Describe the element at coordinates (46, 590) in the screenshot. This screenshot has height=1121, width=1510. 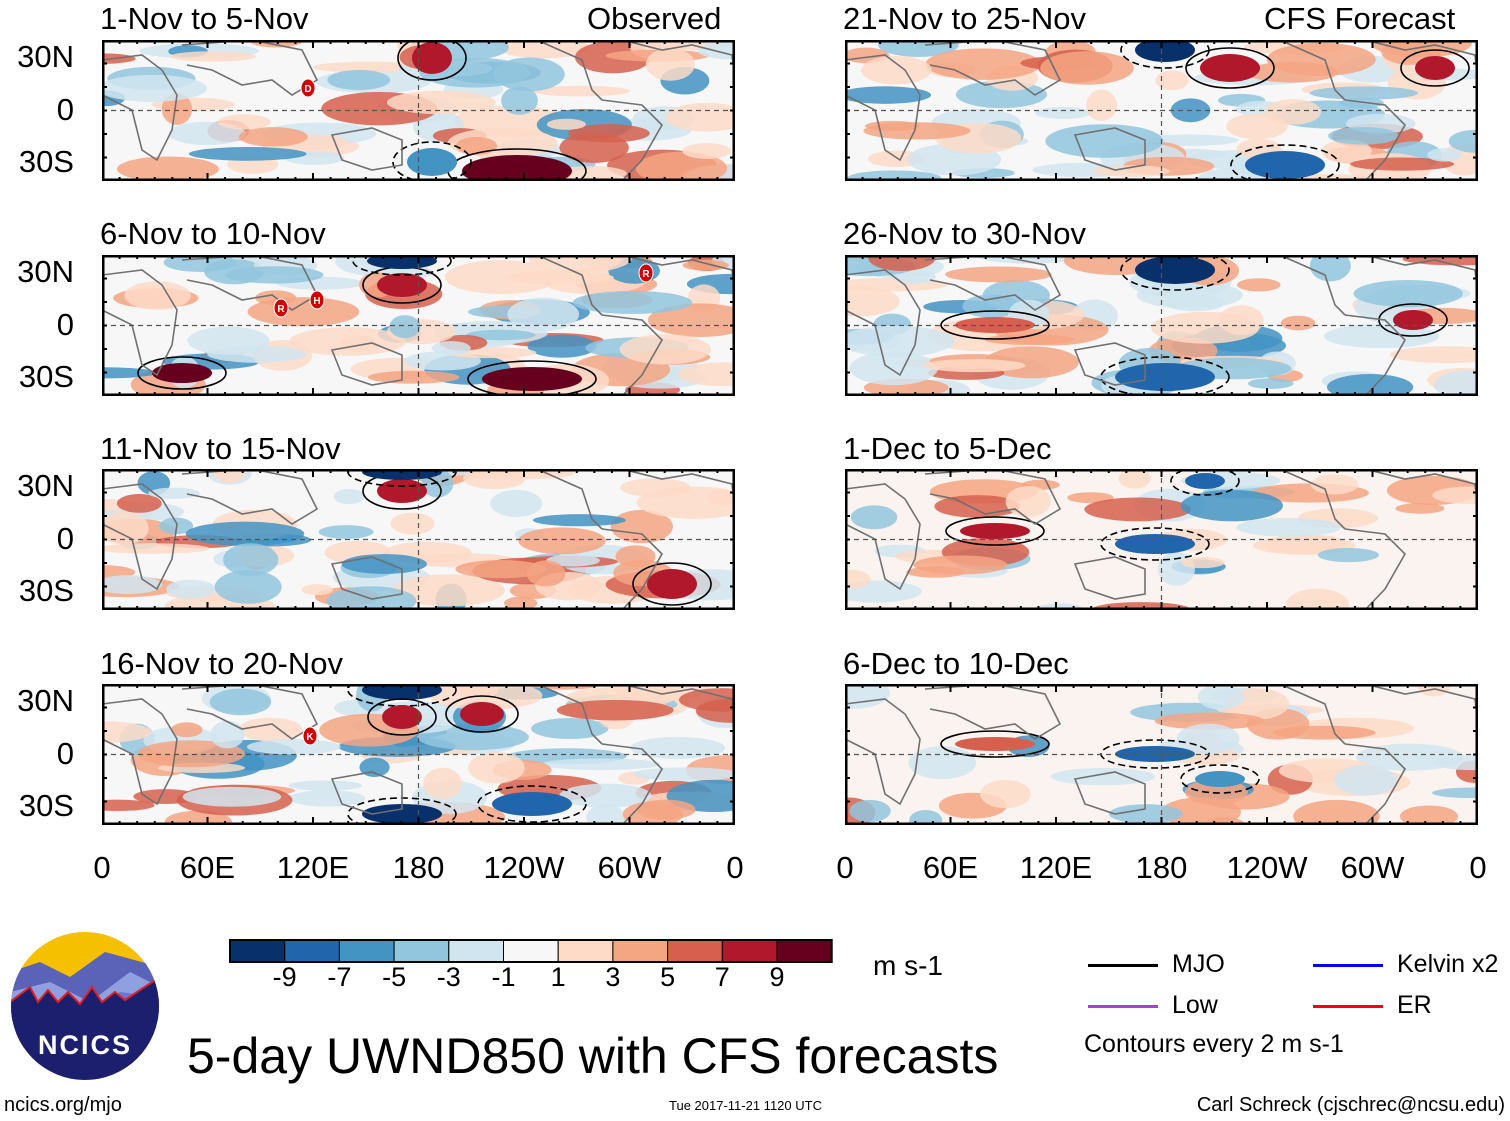
I see `y-tick-label: 30S` at that location.